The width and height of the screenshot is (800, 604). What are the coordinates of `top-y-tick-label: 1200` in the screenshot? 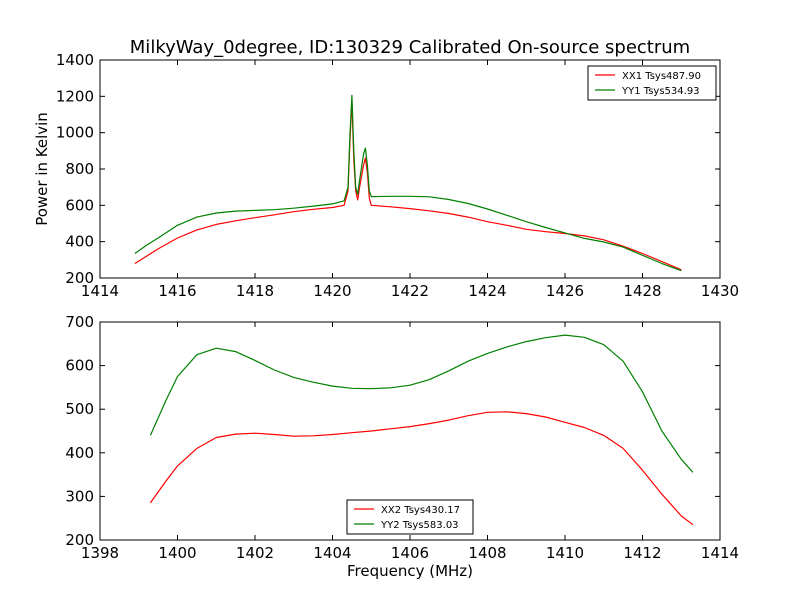 It's located at (75, 96).